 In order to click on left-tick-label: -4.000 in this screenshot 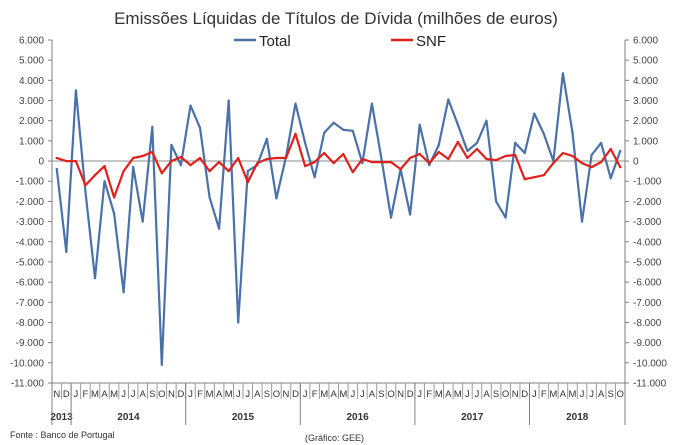, I will do `click(30, 242)`.